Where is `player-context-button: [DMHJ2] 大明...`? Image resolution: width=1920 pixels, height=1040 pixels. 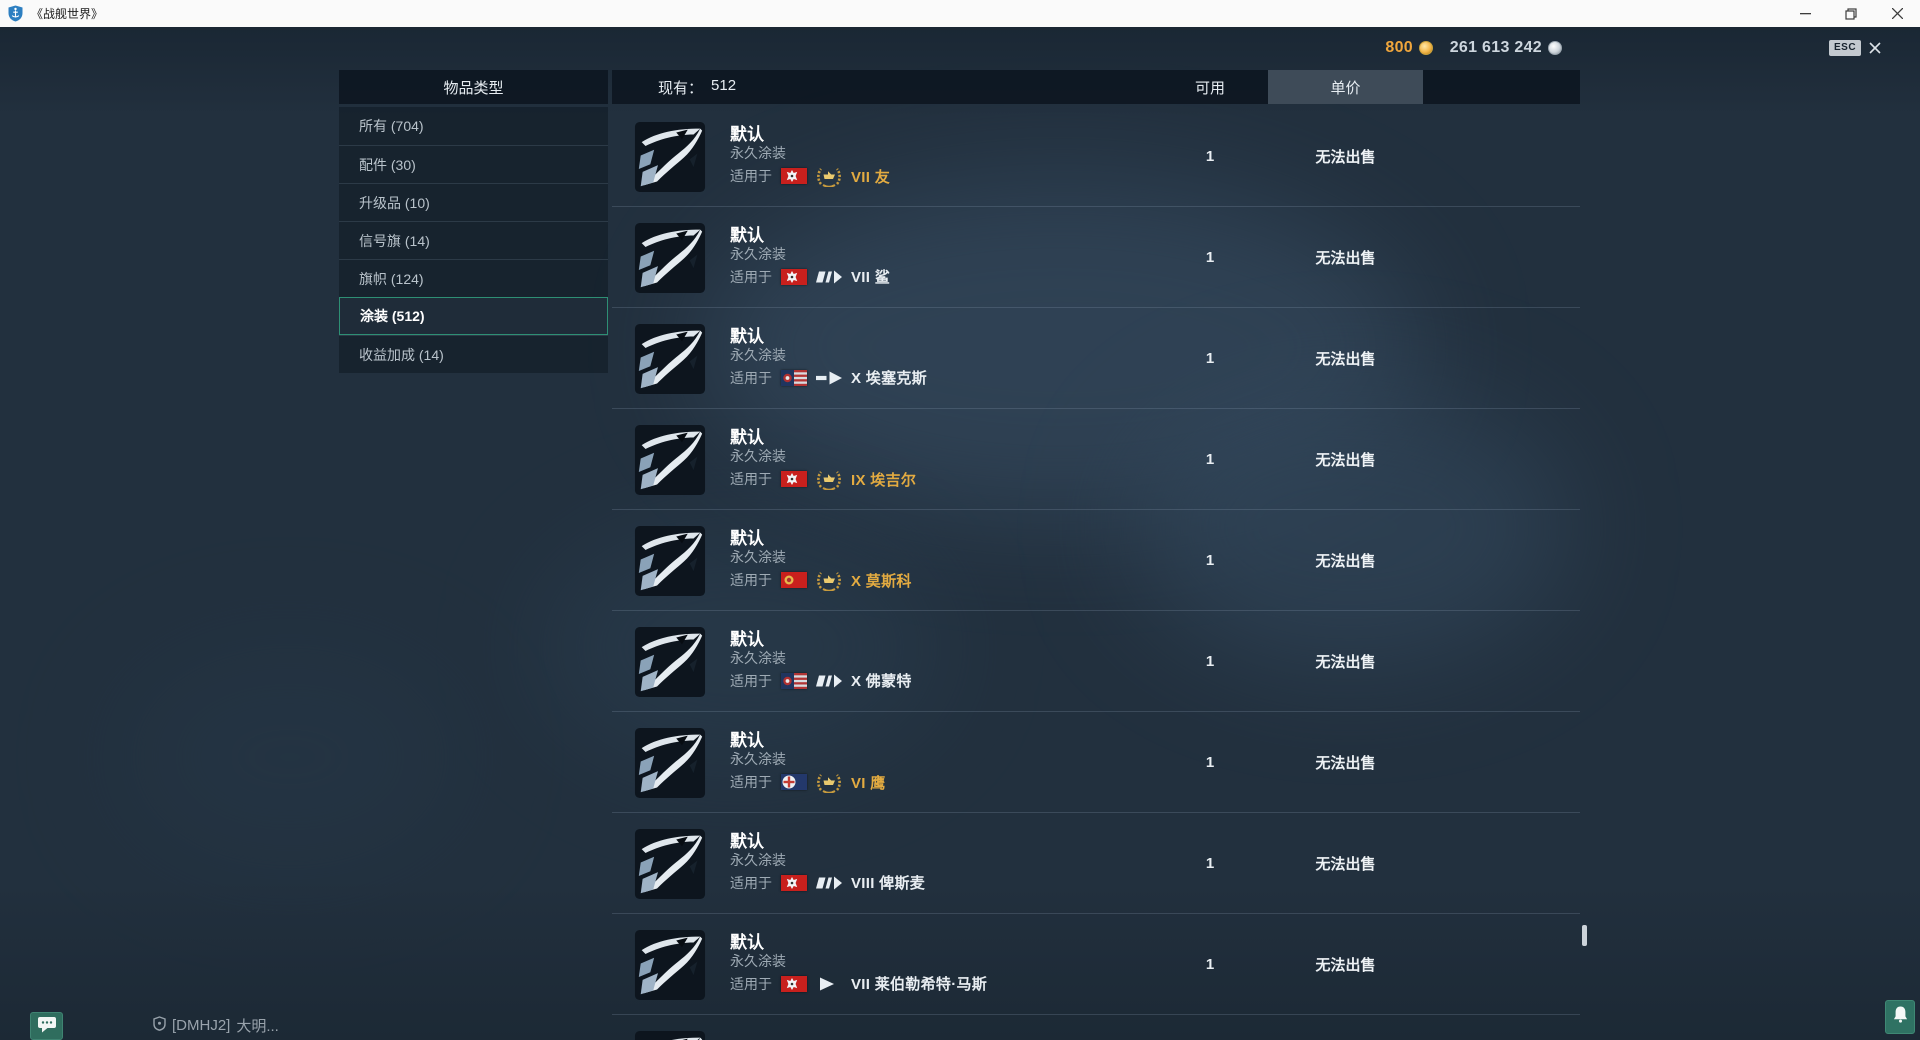
player-context-button: [DMHJ2] 大明... is located at coordinates (216, 1025).